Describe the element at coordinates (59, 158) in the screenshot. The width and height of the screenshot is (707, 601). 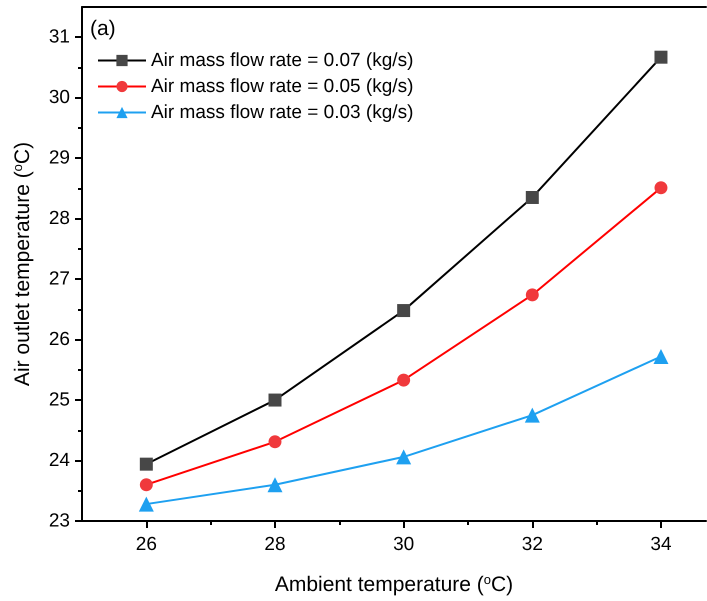
I see `y-tick-label: 29` at that location.